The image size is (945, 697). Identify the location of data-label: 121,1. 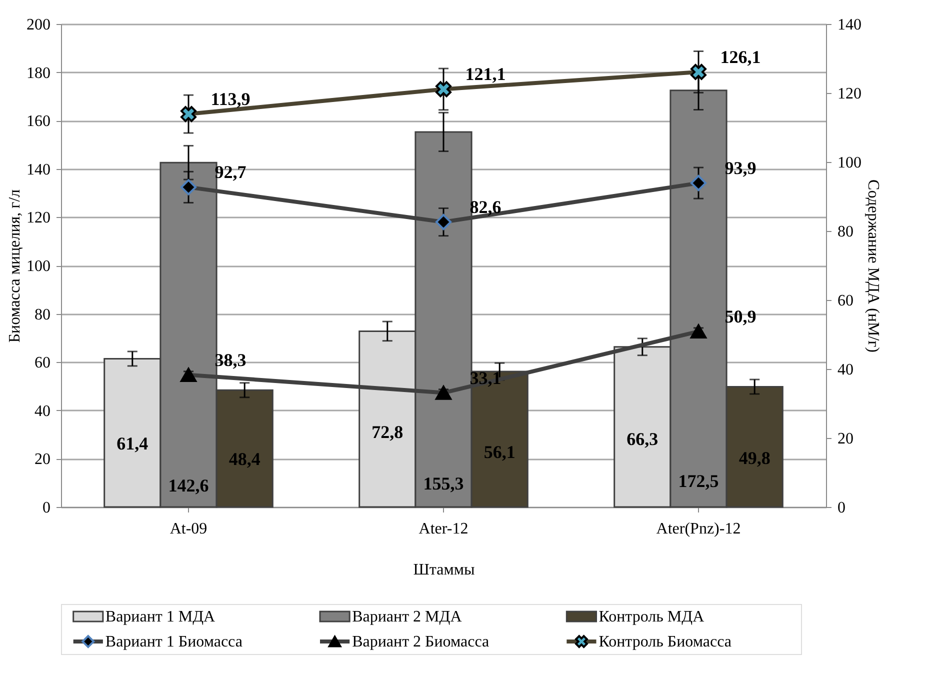
(485, 74).